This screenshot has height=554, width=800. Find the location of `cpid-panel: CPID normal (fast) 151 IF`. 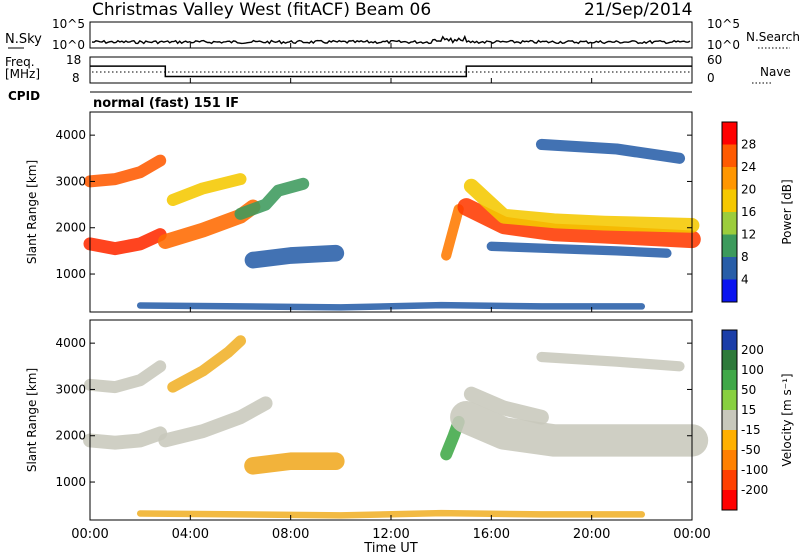

cpid-panel: CPID normal (fast) 151 IF is located at coordinates (350, 100).